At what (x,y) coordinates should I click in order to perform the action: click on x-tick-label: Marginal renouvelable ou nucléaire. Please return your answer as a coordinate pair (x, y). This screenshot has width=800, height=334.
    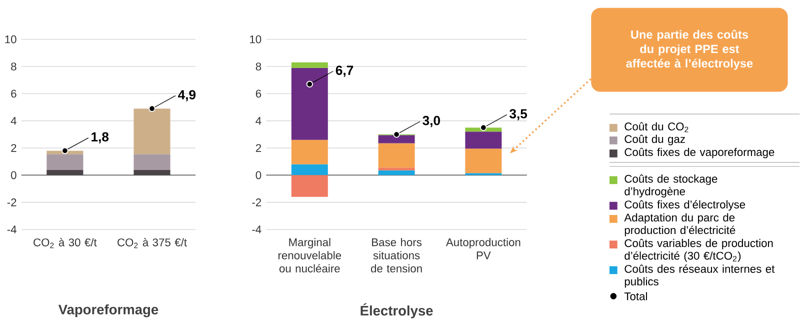
    Looking at the image, I should click on (310, 255).